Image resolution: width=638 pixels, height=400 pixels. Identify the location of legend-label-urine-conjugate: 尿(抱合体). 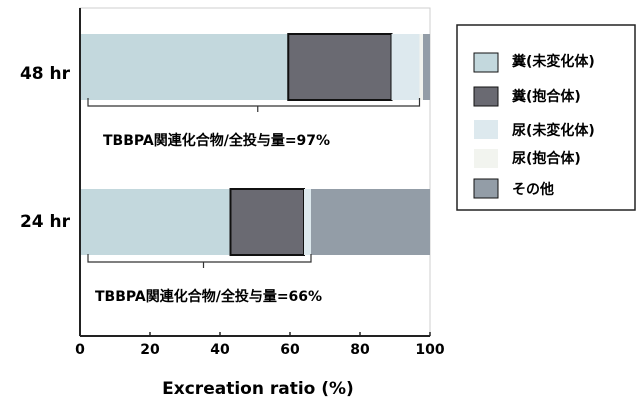
(546, 158).